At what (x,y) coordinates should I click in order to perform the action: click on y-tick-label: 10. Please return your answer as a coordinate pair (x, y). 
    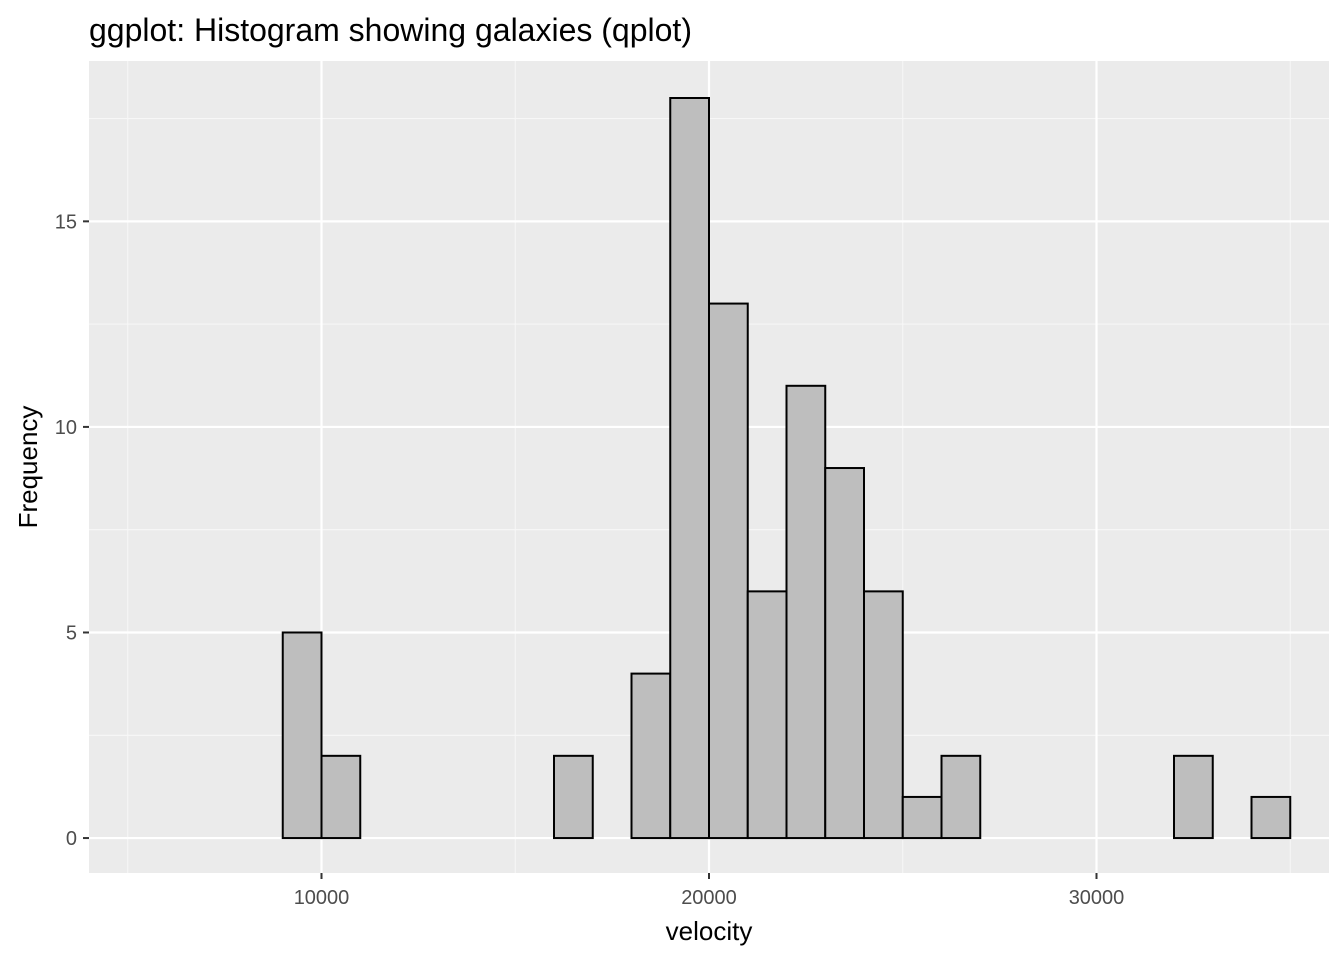
    Looking at the image, I should click on (66, 428).